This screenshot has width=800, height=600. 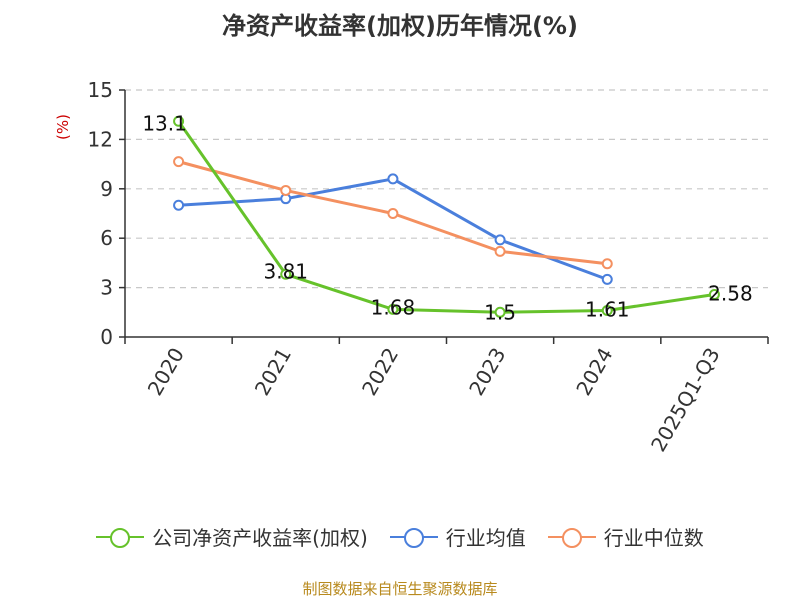 I want to click on legend: 公司净资产收益率(加权) 行业均值 行业中位数, so click(x=400, y=536).